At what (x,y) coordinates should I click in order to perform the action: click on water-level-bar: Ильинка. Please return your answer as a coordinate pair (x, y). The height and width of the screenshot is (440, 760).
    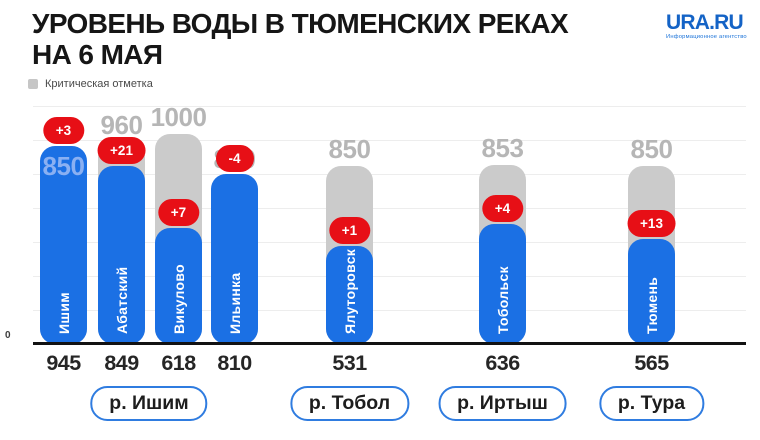
    Looking at the image, I should click on (234, 258).